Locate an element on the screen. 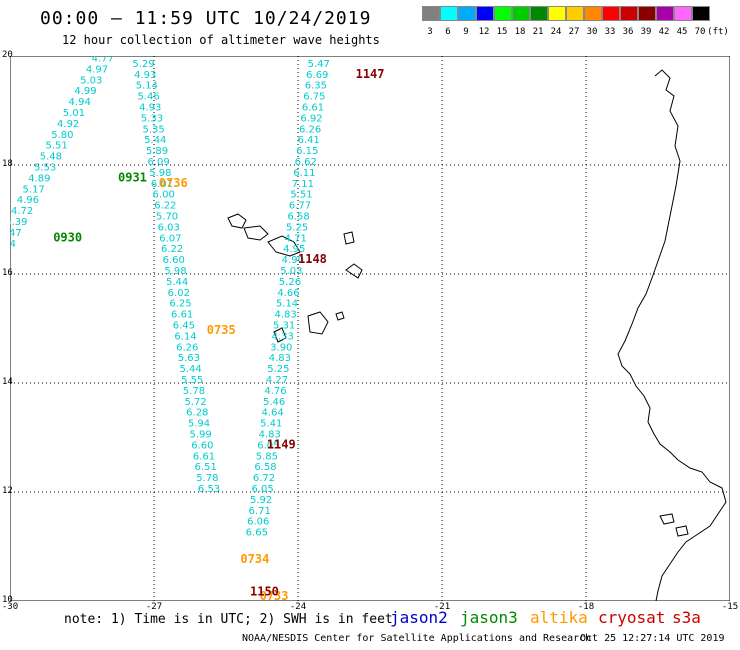 The width and height of the screenshot is (740, 650). wave-height-value: 6.00 is located at coordinates (164, 195).